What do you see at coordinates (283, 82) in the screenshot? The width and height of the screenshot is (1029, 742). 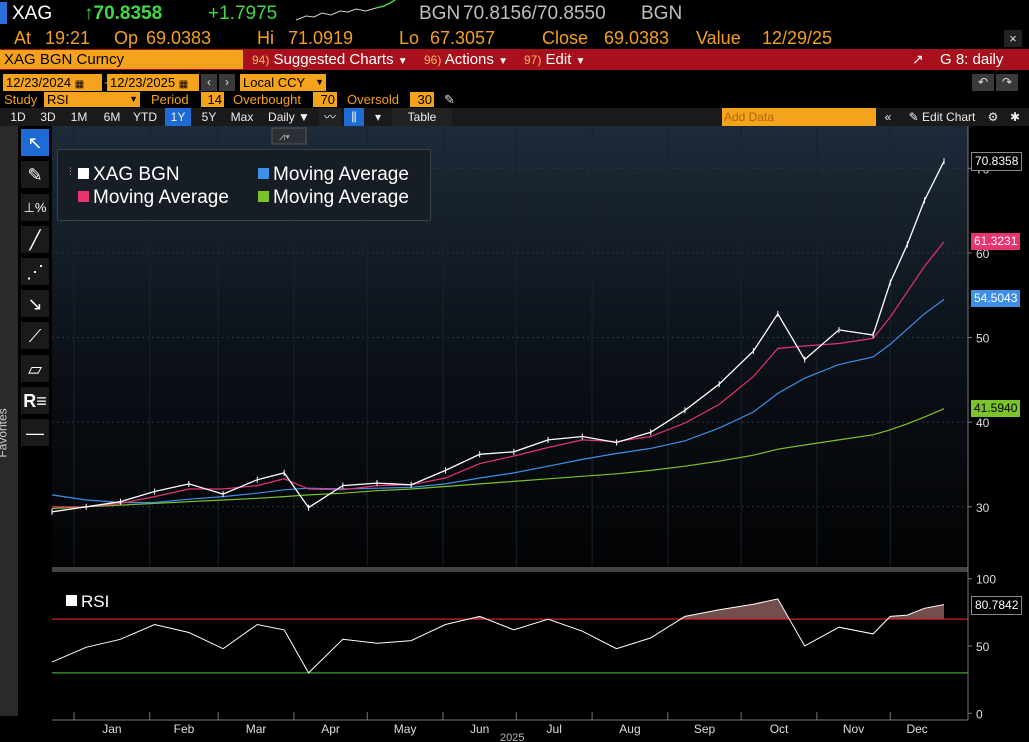 I see `currency-select: Local CCY ▼` at bounding box center [283, 82].